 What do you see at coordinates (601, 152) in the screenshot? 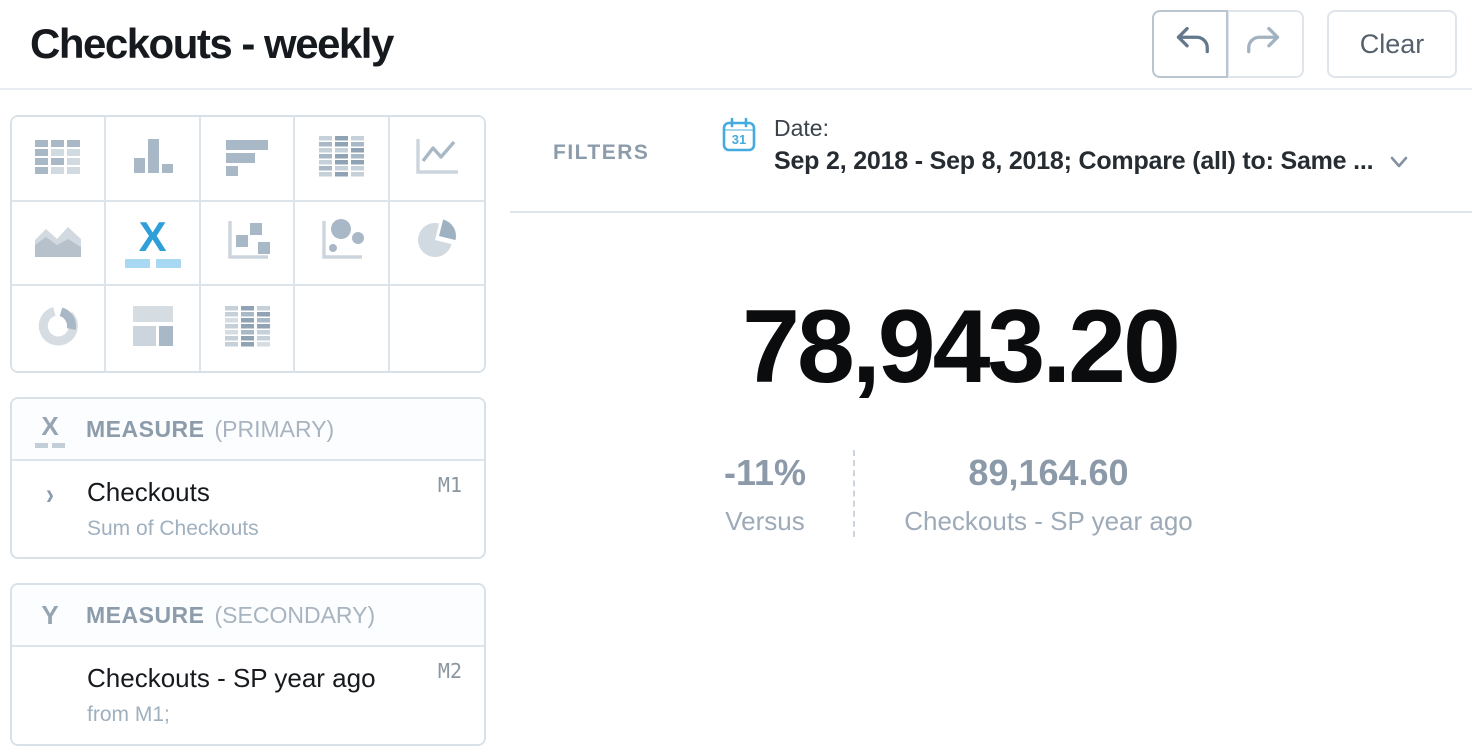
I see `filters-label: FILTERS` at bounding box center [601, 152].